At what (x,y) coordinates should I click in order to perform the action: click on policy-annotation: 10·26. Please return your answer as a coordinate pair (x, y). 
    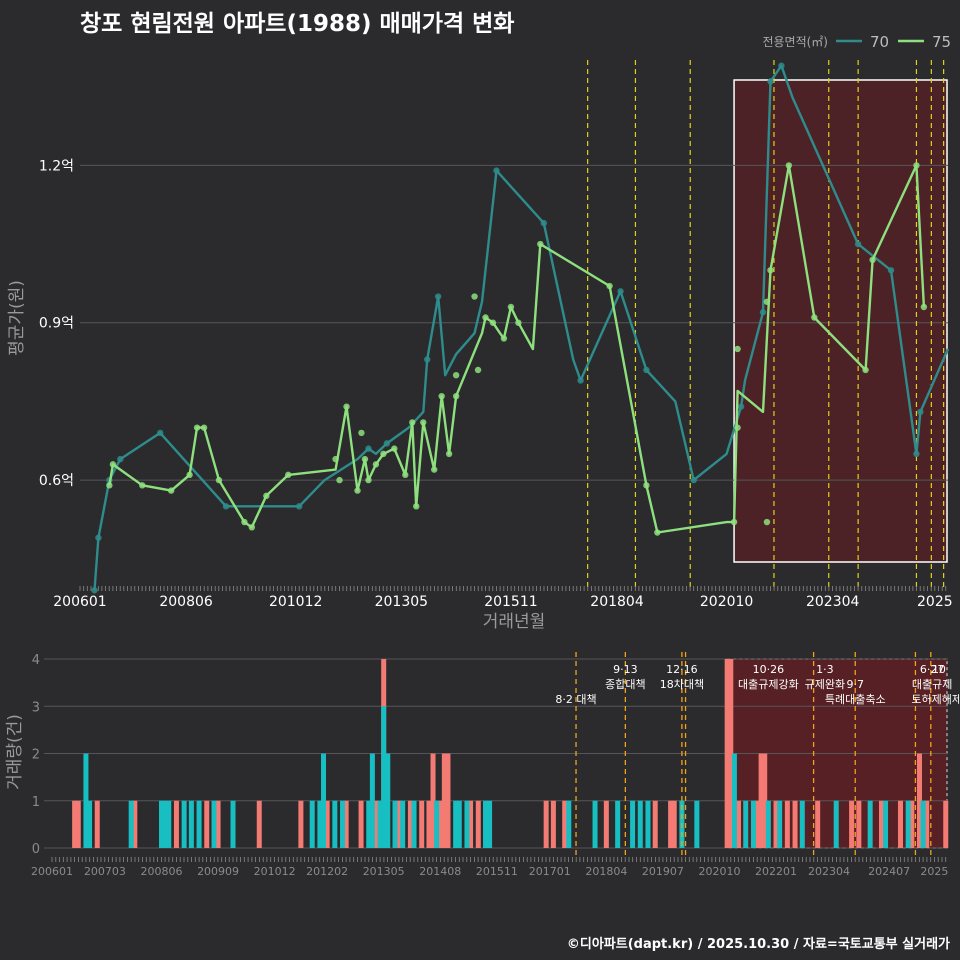
    Looking at the image, I should click on (769, 669).